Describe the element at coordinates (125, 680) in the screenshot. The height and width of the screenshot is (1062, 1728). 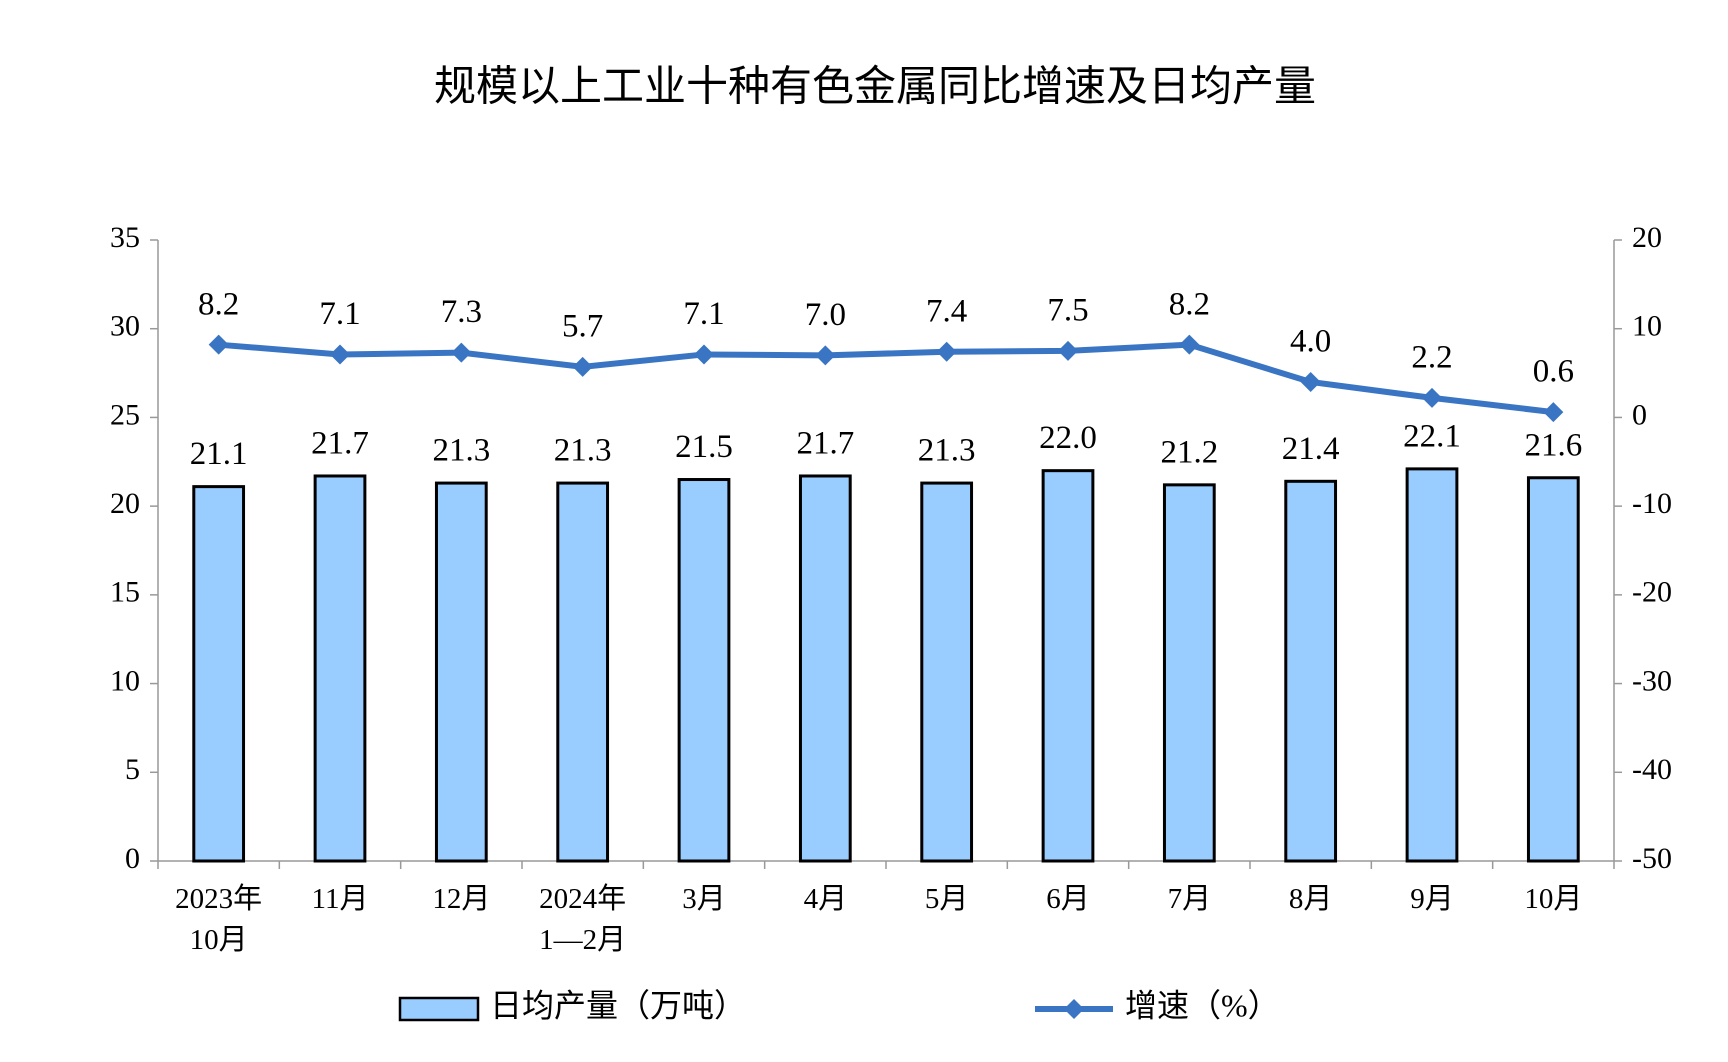
I see `y-tick-label: 10` at that location.